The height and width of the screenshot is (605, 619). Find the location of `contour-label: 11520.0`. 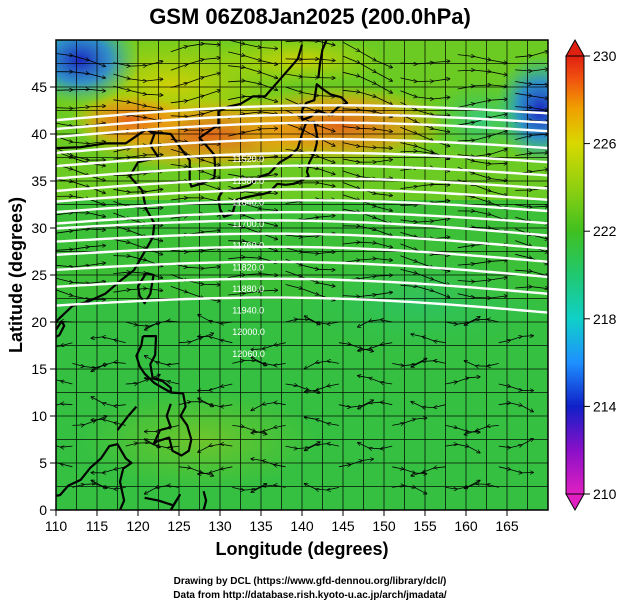

contour-label: 11520.0 is located at coordinates (248, 159).